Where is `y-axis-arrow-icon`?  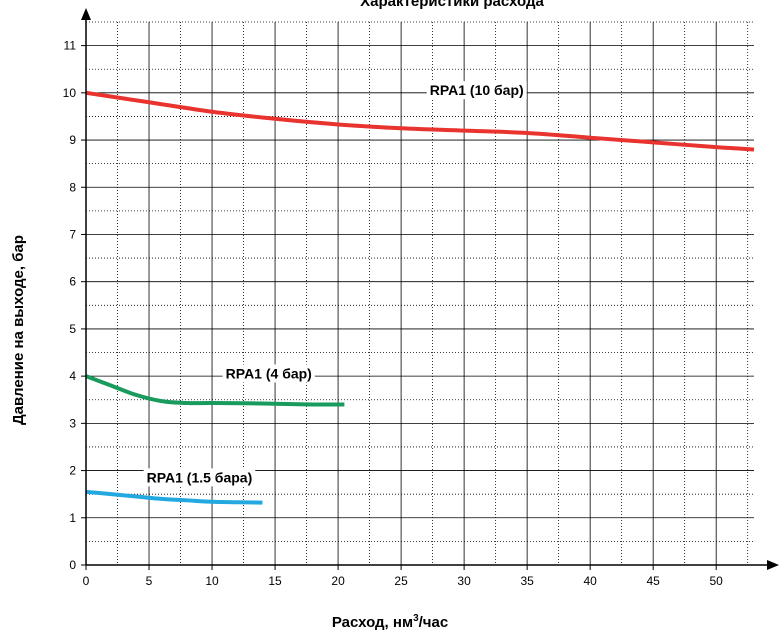 y-axis-arrow-icon is located at coordinates (86, 14).